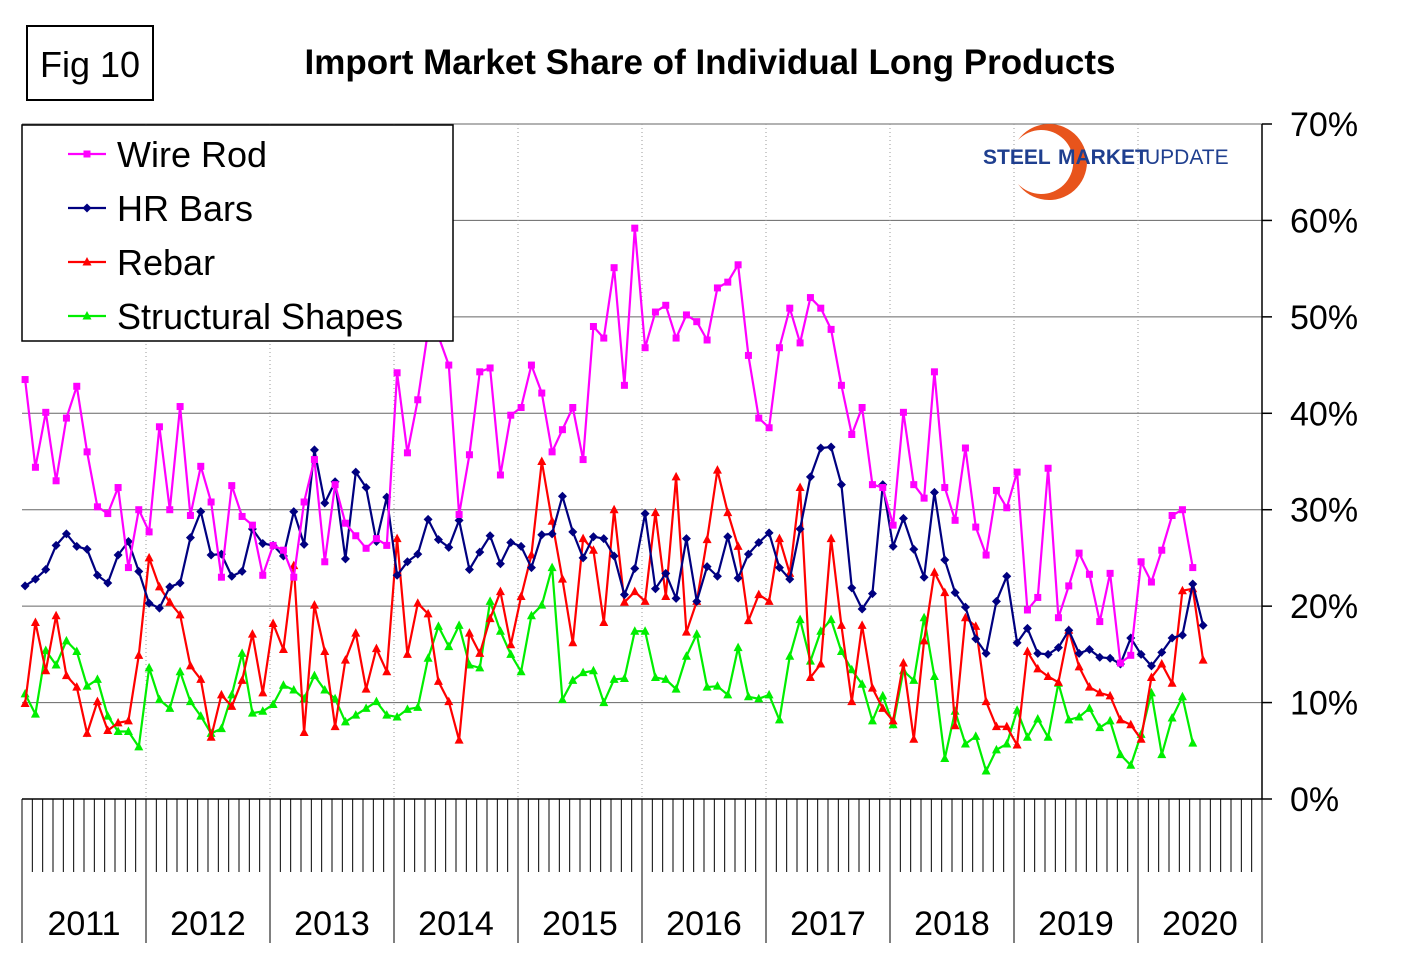  Describe the element at coordinates (1076, 924) in the screenshot. I see `x-tick-label: 2019` at that location.